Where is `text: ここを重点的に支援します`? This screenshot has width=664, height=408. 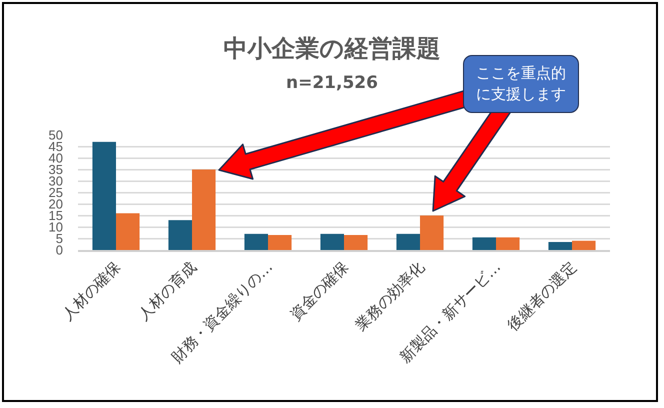 text: ここを重点的に支援します is located at coordinates (521, 84).